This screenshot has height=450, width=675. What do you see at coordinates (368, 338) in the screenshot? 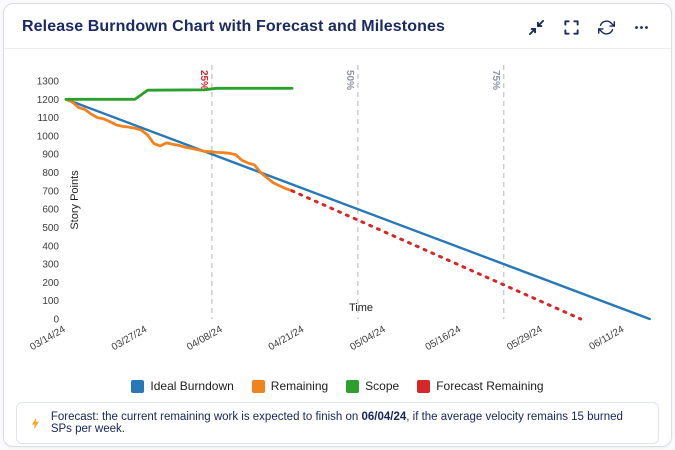
I see `x-tick-label: 05/04/24` at bounding box center [368, 338].